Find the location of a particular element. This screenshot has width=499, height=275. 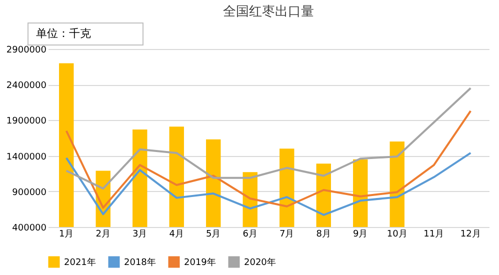

legend-label: 2018年 is located at coordinates (140, 262).